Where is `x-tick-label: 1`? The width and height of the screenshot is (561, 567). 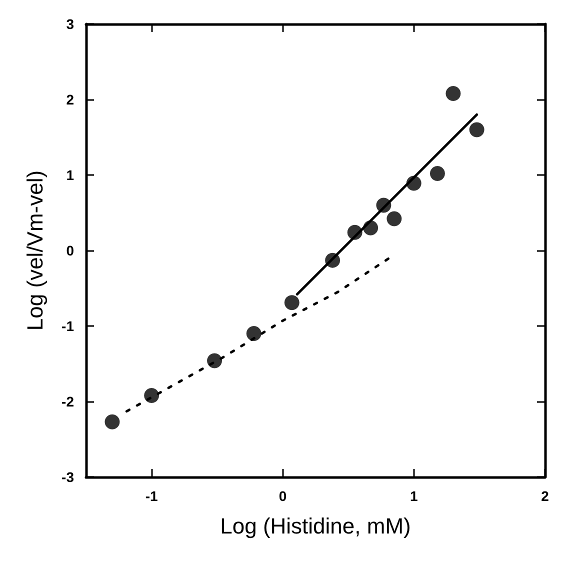
x-tick-label: 1 is located at coordinates (414, 496).